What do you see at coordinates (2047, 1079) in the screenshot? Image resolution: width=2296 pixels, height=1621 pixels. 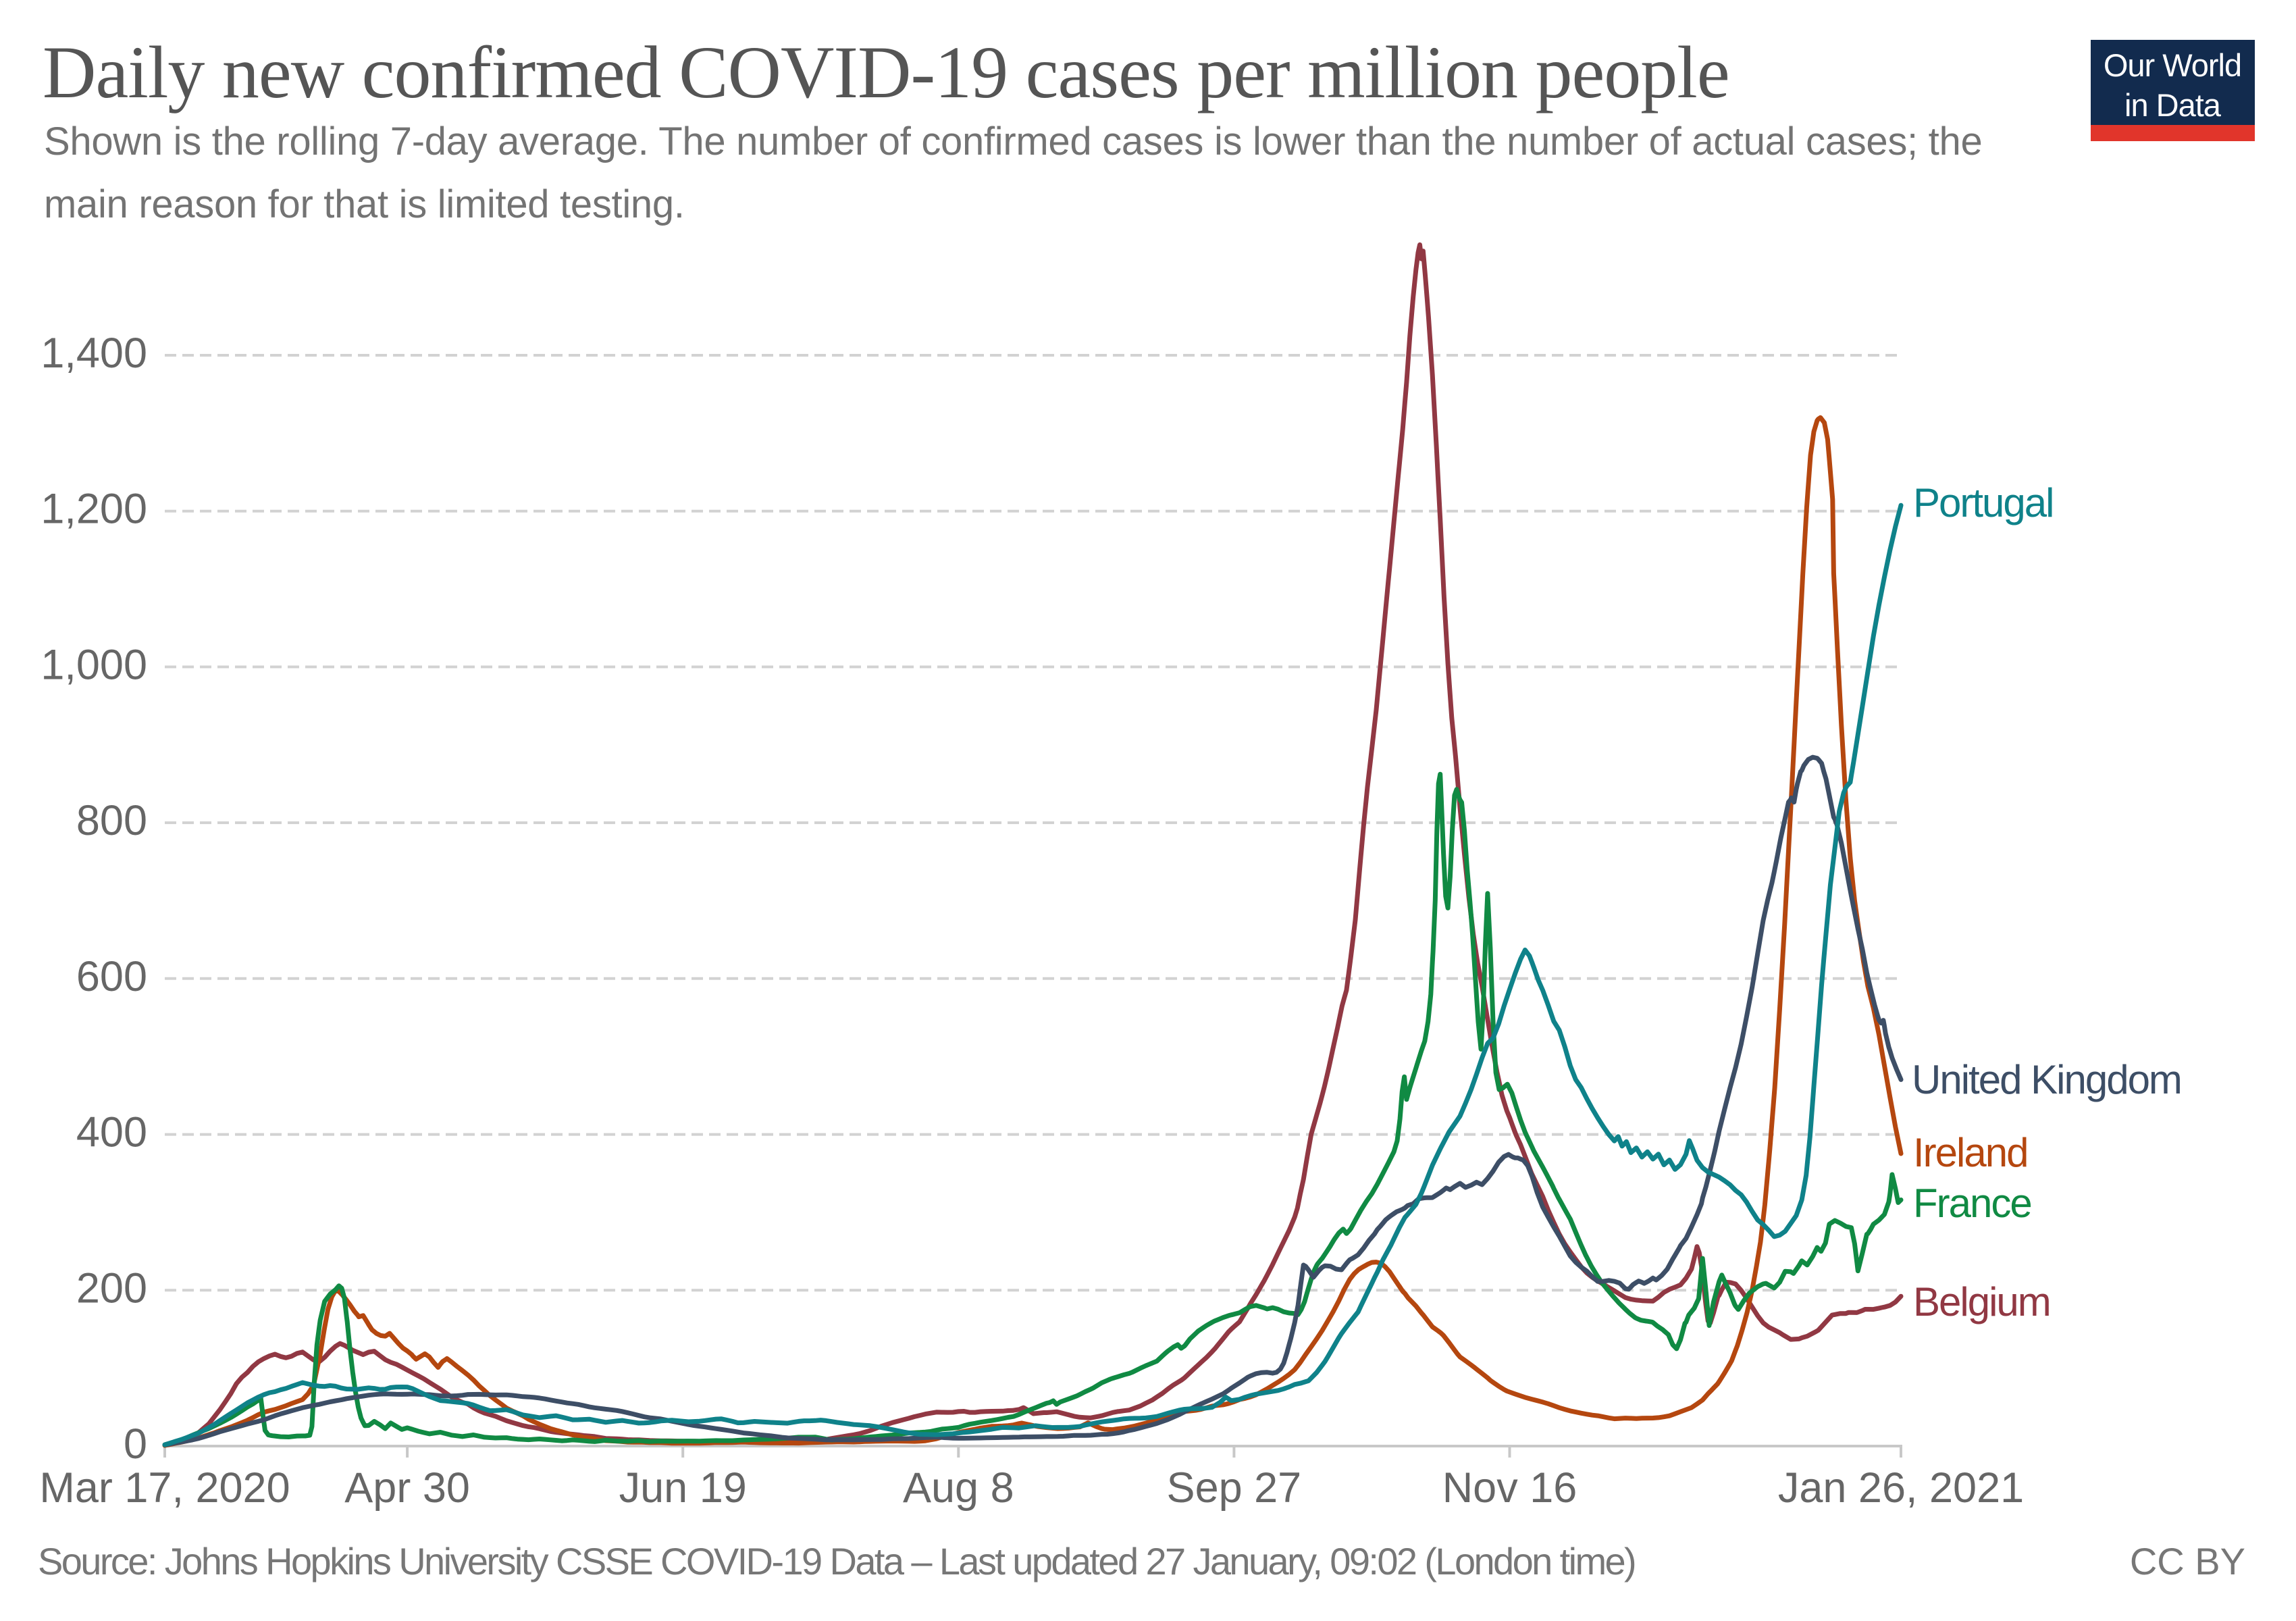 I see `svg-text: United Kingdom` at bounding box center [2047, 1079].